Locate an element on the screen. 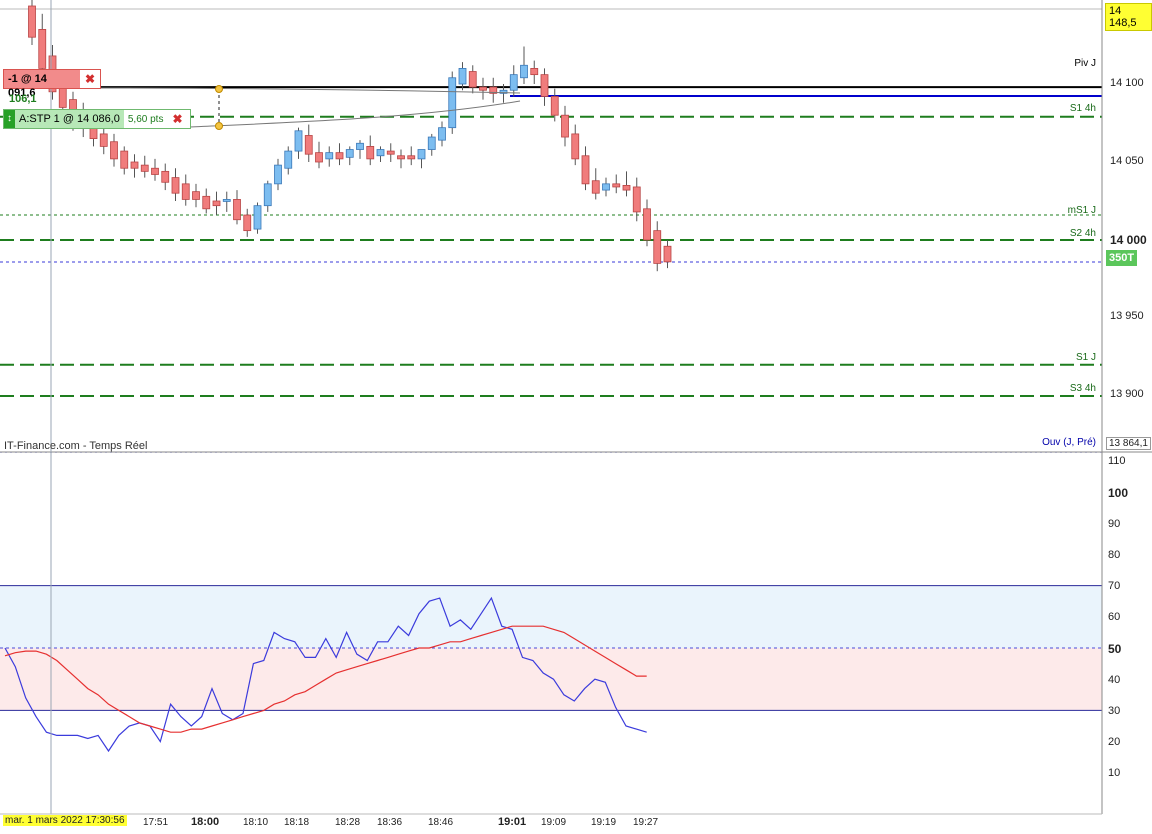 The image size is (1152, 834). ma-line-lower is located at coordinates (355, 114).